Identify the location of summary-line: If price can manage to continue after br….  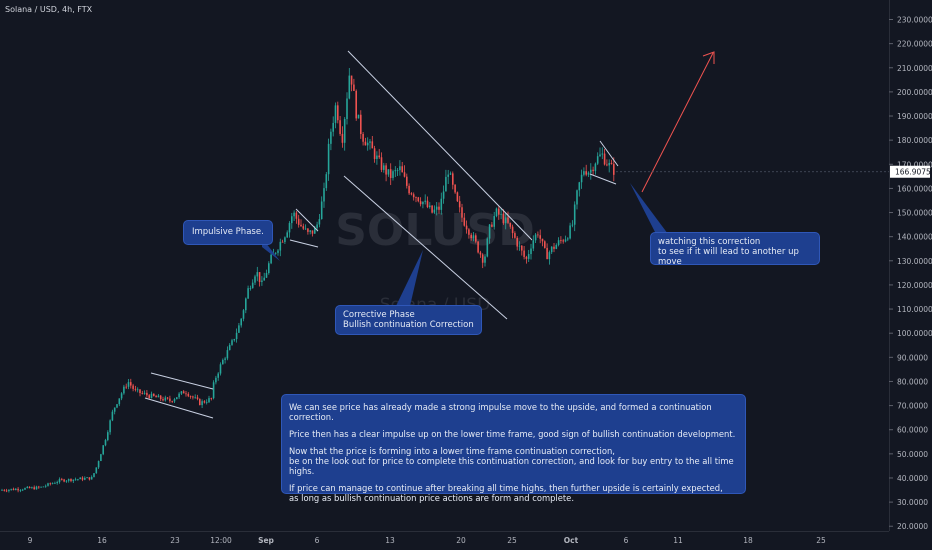
(506, 488).